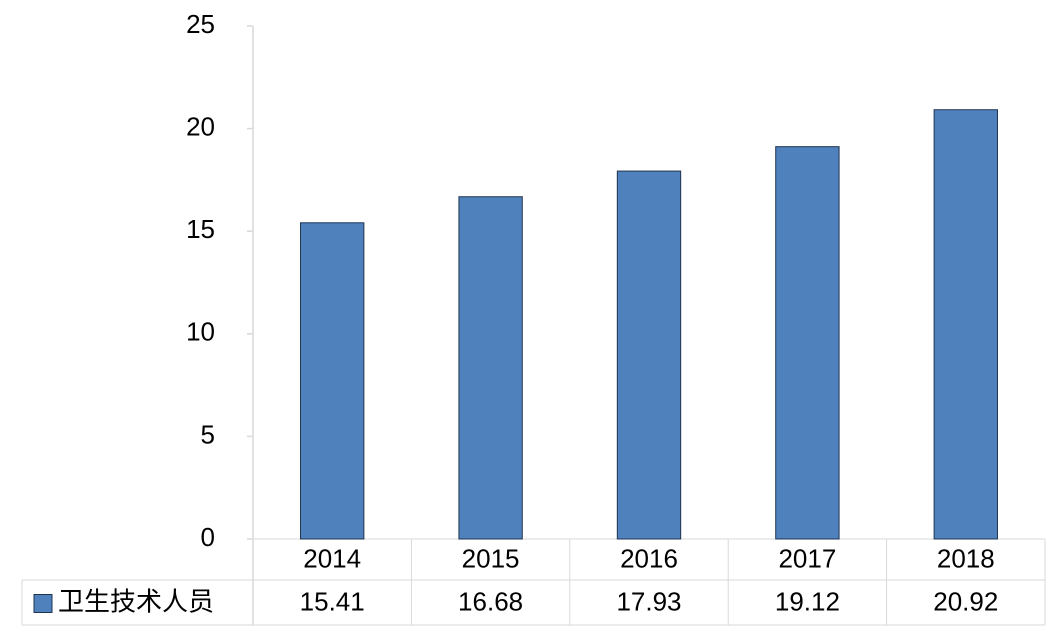 The height and width of the screenshot is (635, 1060). Describe the element at coordinates (200, 229) in the screenshot. I see `y-tick-label: 15` at that location.